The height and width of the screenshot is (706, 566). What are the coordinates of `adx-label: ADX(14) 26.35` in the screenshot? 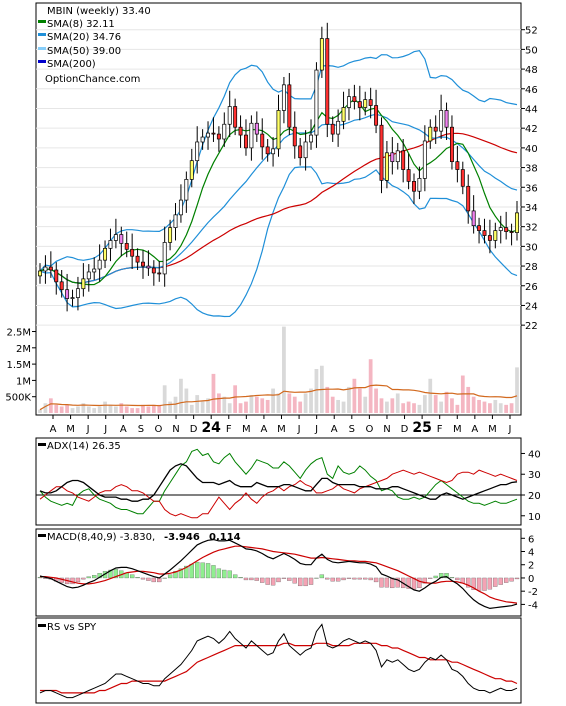 It's located at (84, 446).